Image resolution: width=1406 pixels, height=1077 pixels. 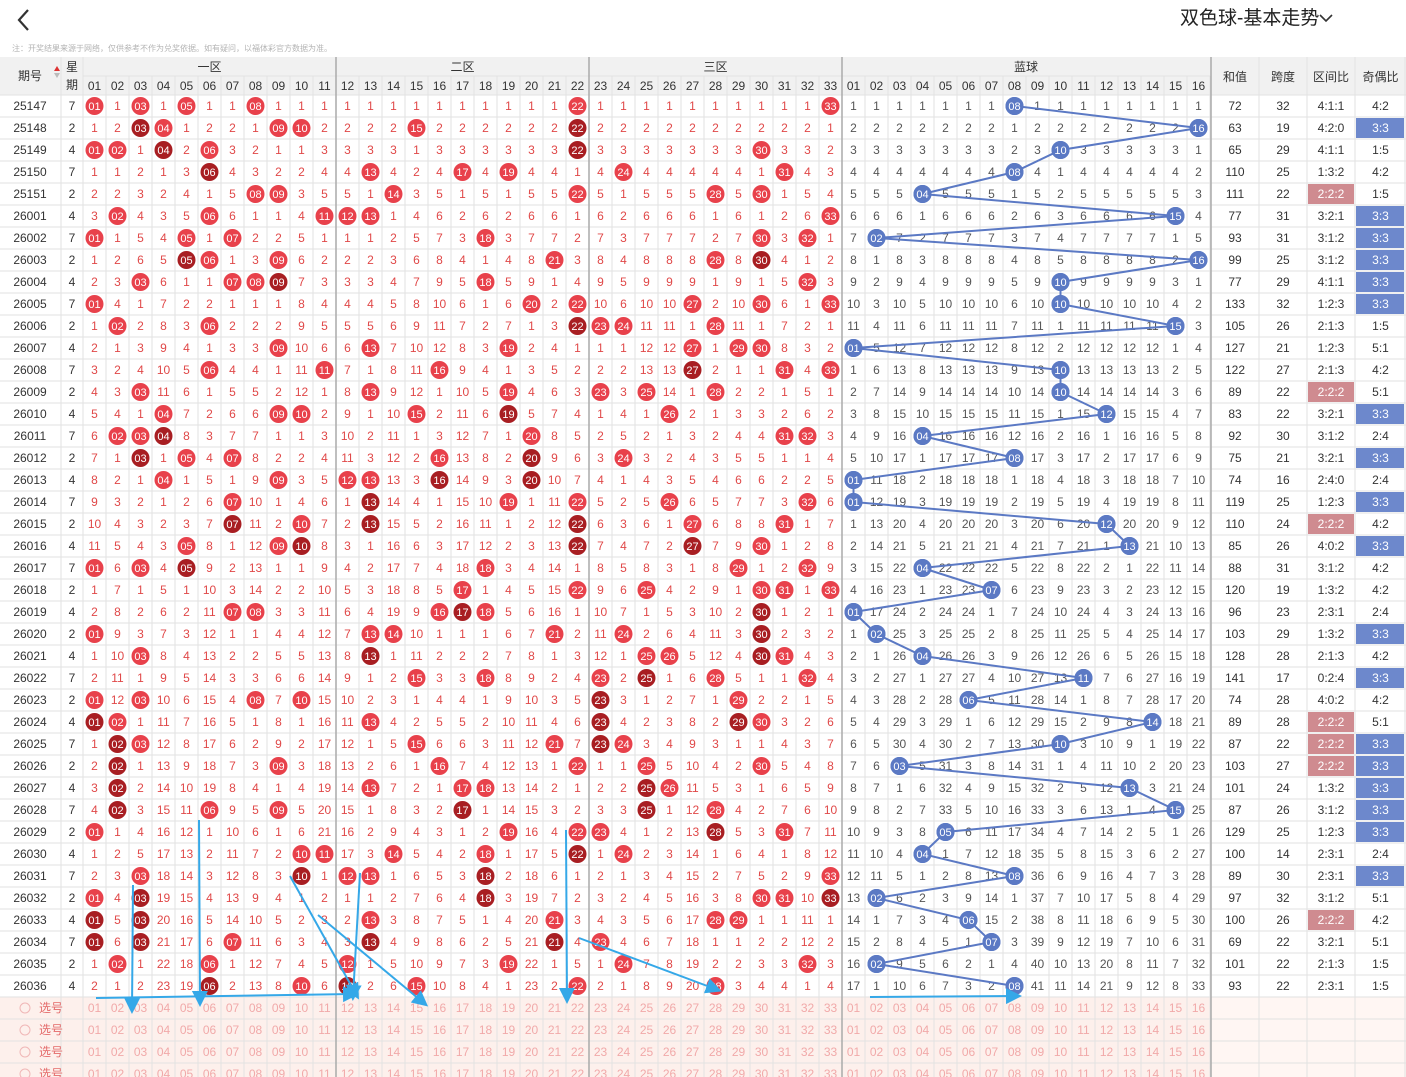 I want to click on pick-red-21: 21, so click(x=555, y=1008).